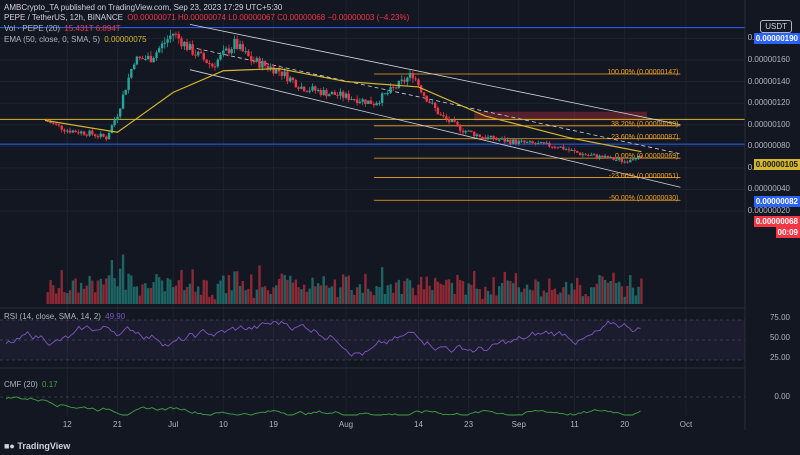  I want to click on tradingview-watermark: ■● TradingView, so click(37, 446).